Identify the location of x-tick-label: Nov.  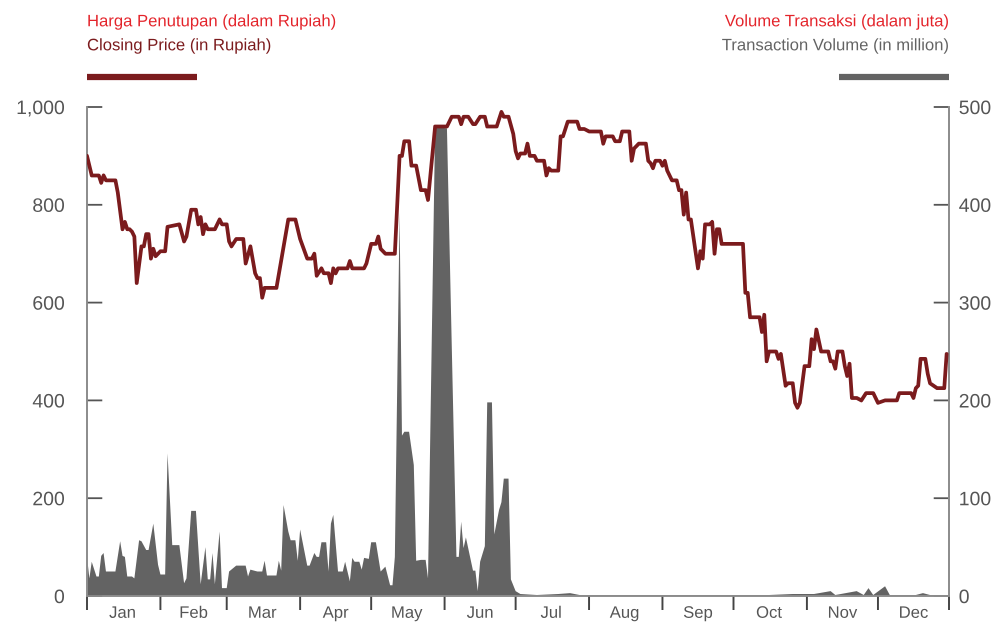
(843, 612).